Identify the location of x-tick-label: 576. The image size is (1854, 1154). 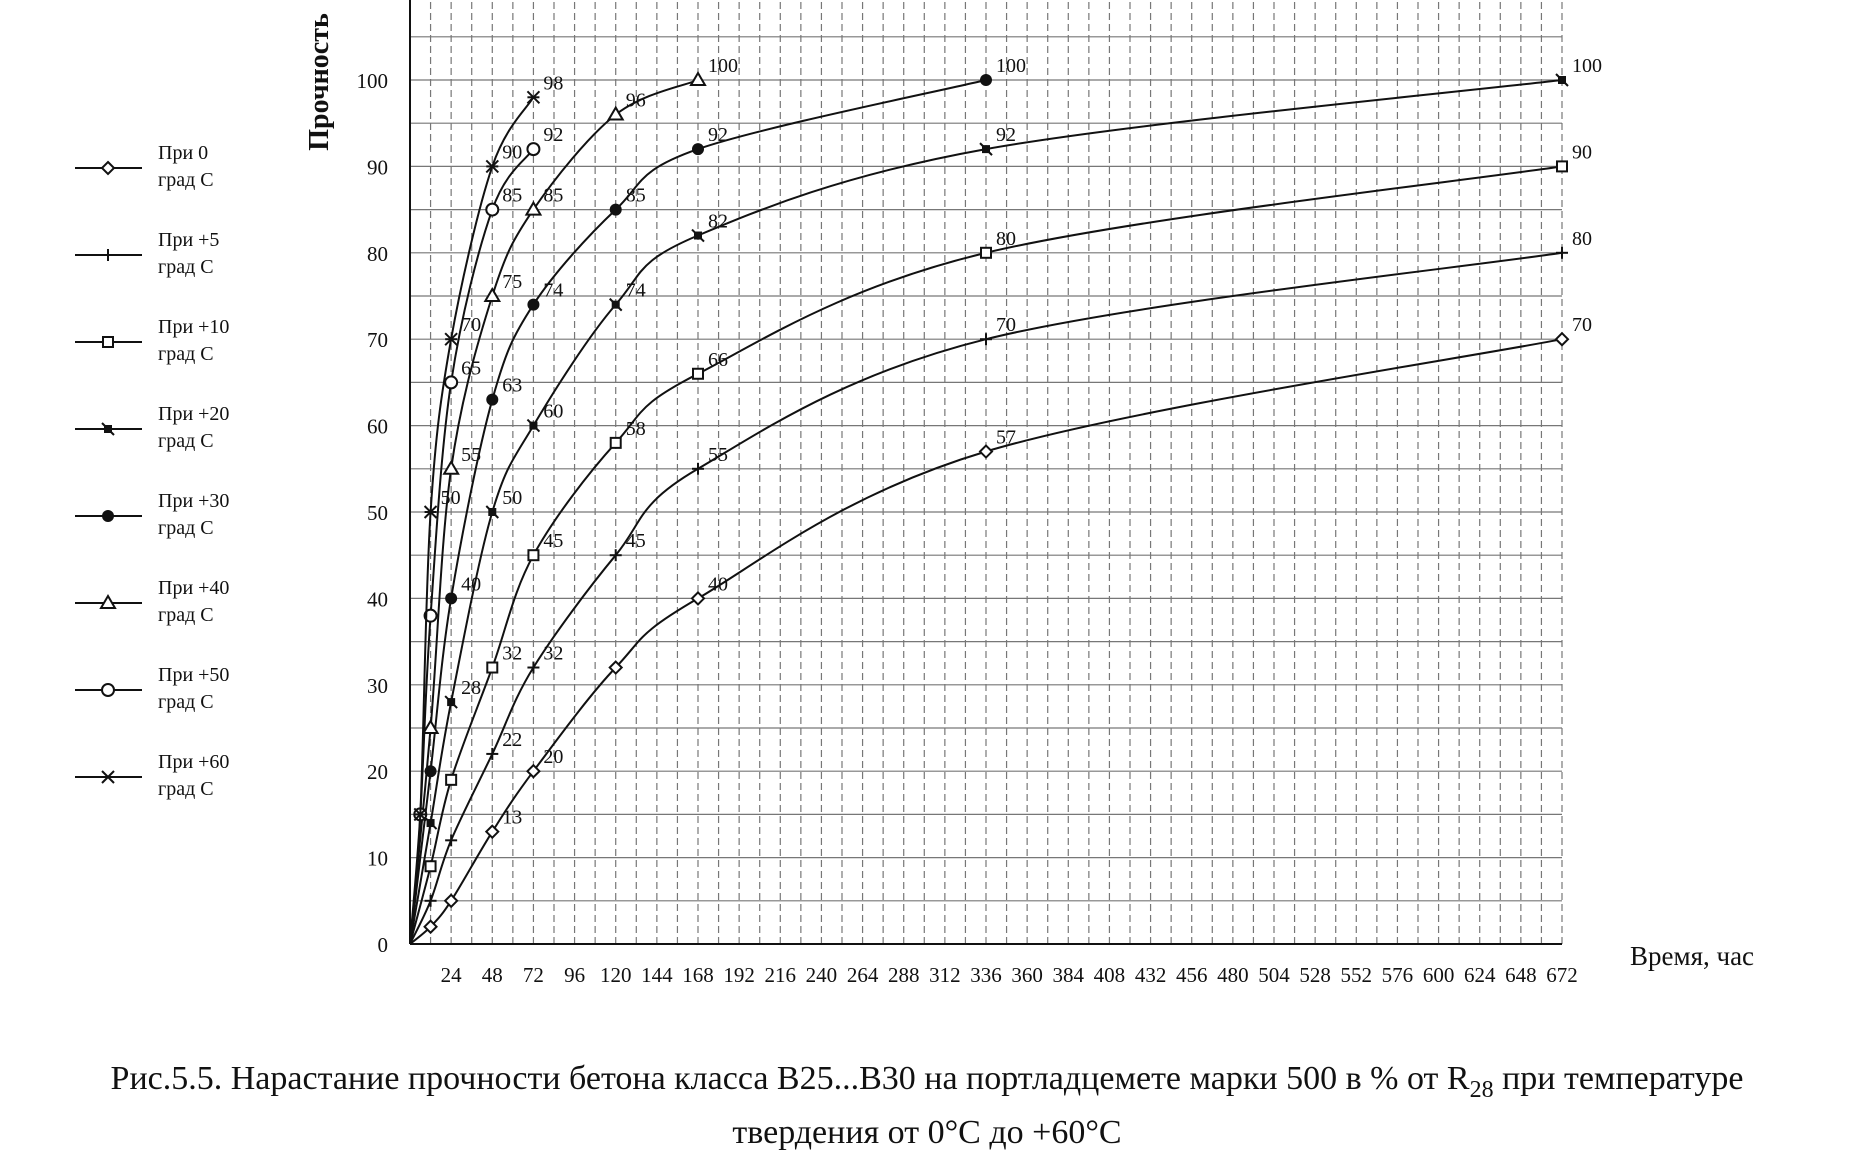
(1398, 975).